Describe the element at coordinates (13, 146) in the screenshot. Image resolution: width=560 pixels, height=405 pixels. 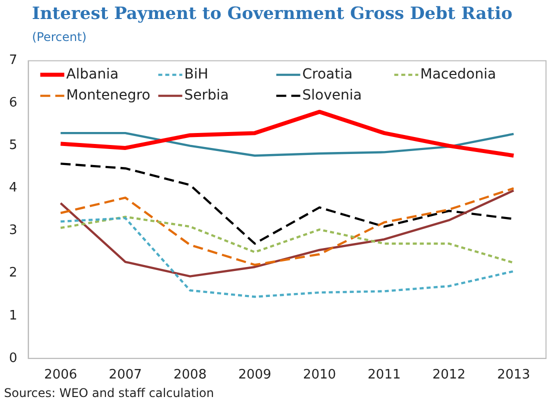
I see `y-tick-label: 5` at that location.